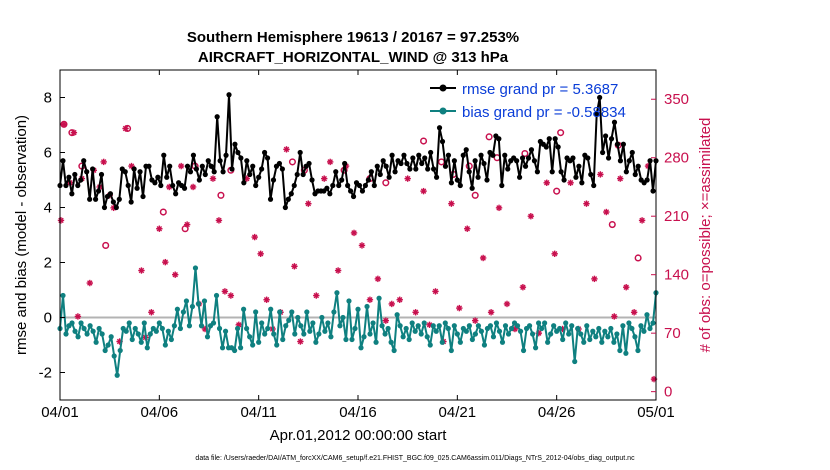  I want to click on y-right-tick-label: 350, so click(676, 99).